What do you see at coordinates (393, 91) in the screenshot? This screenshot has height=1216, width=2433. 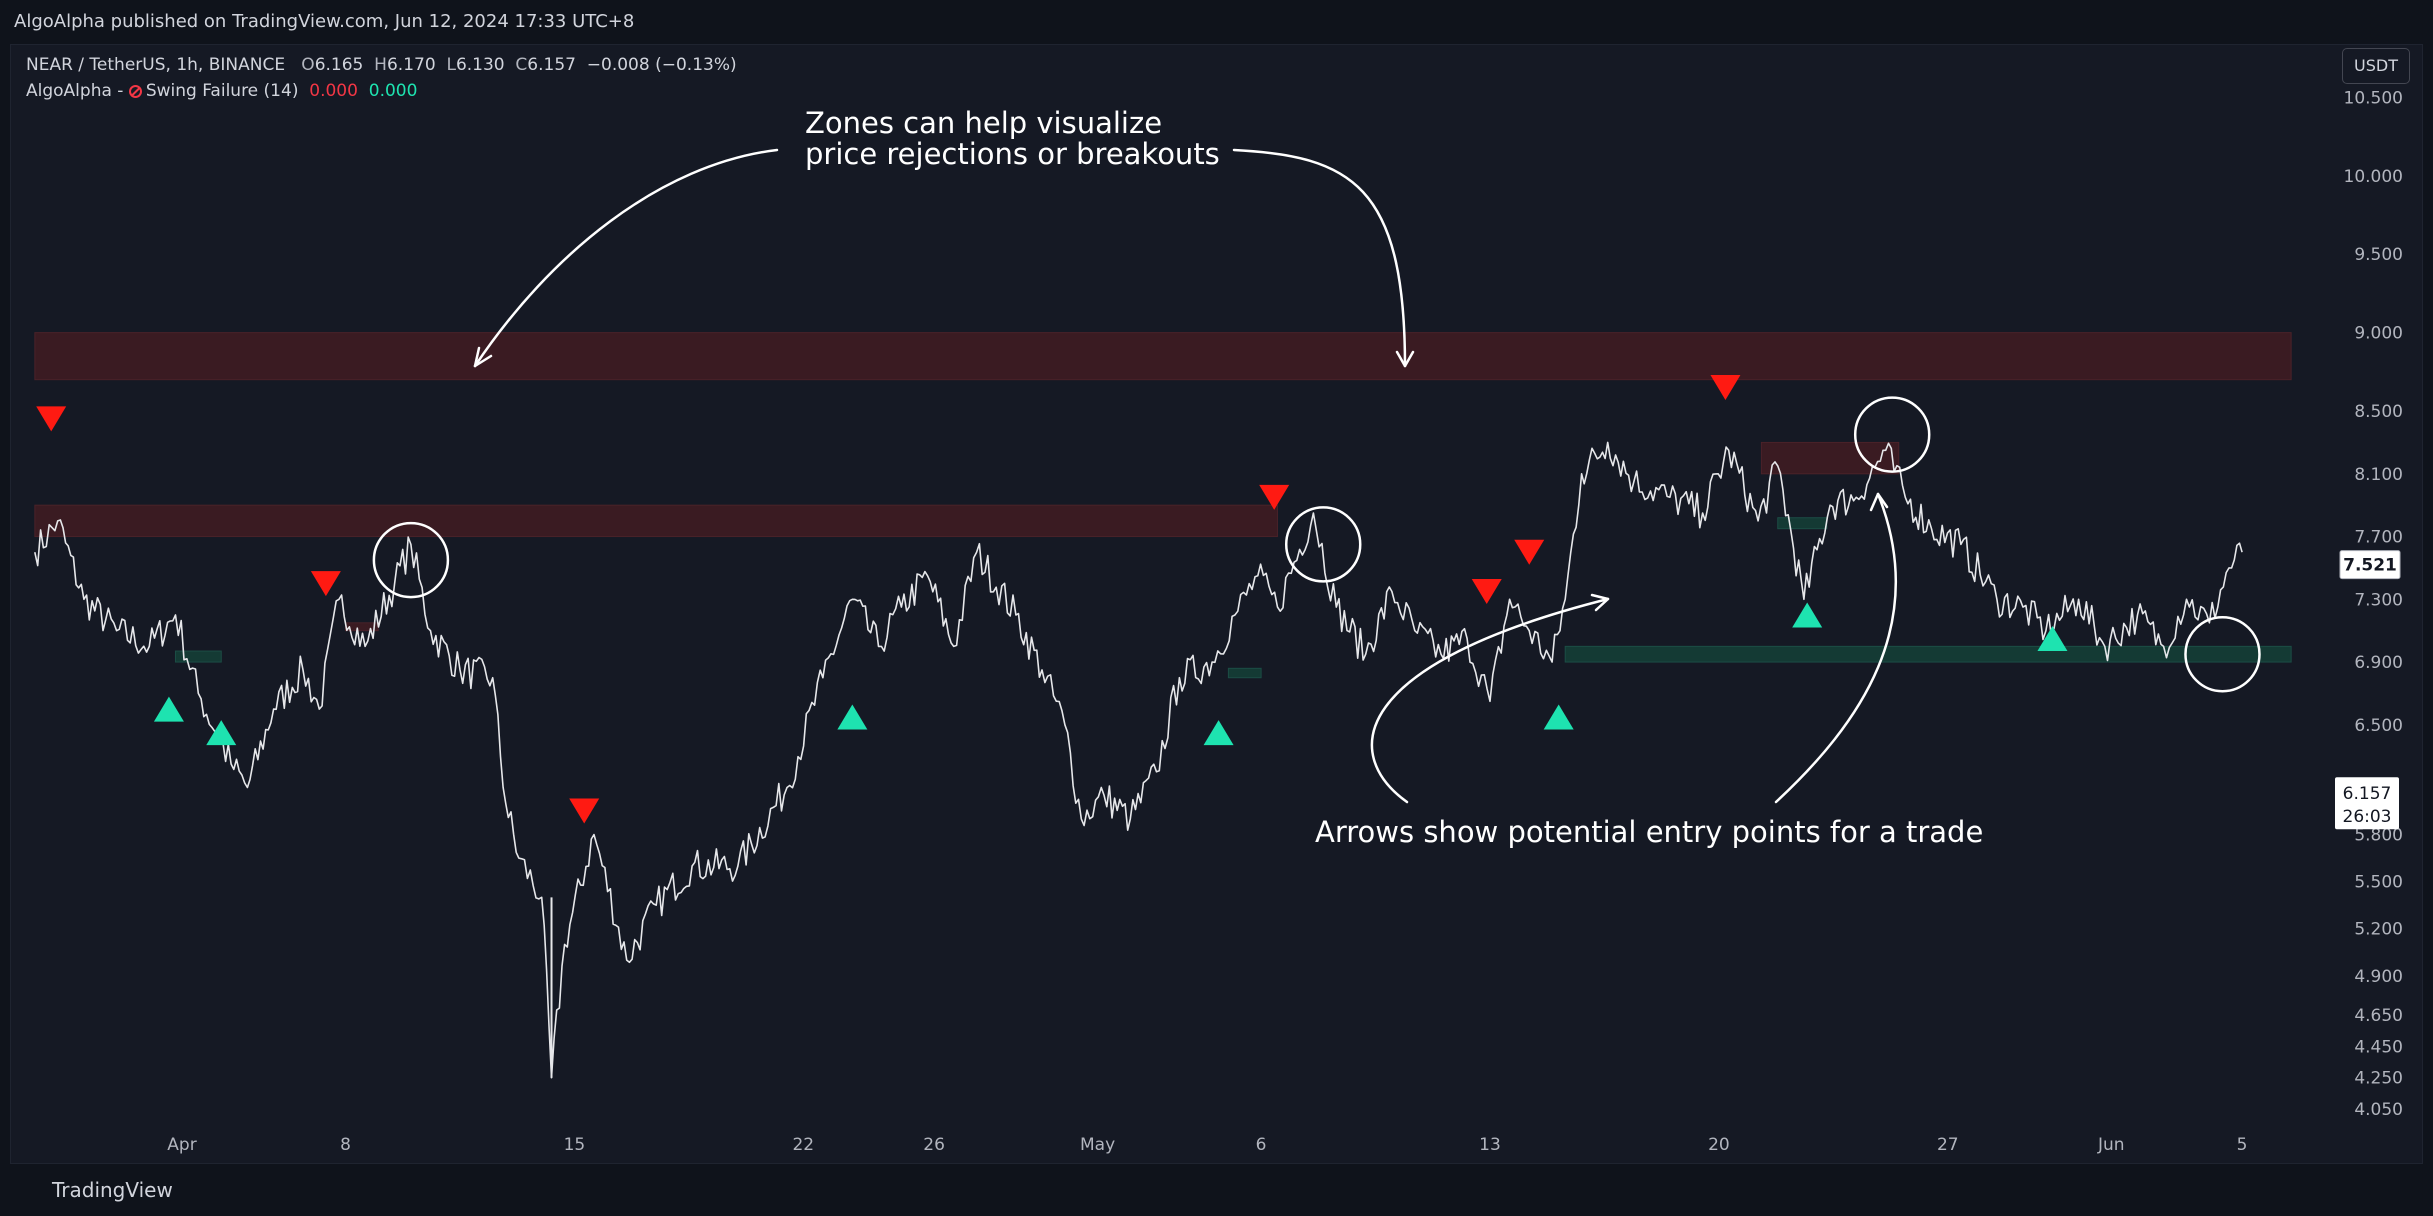 I see `indicator-value-2: 0.000` at bounding box center [393, 91].